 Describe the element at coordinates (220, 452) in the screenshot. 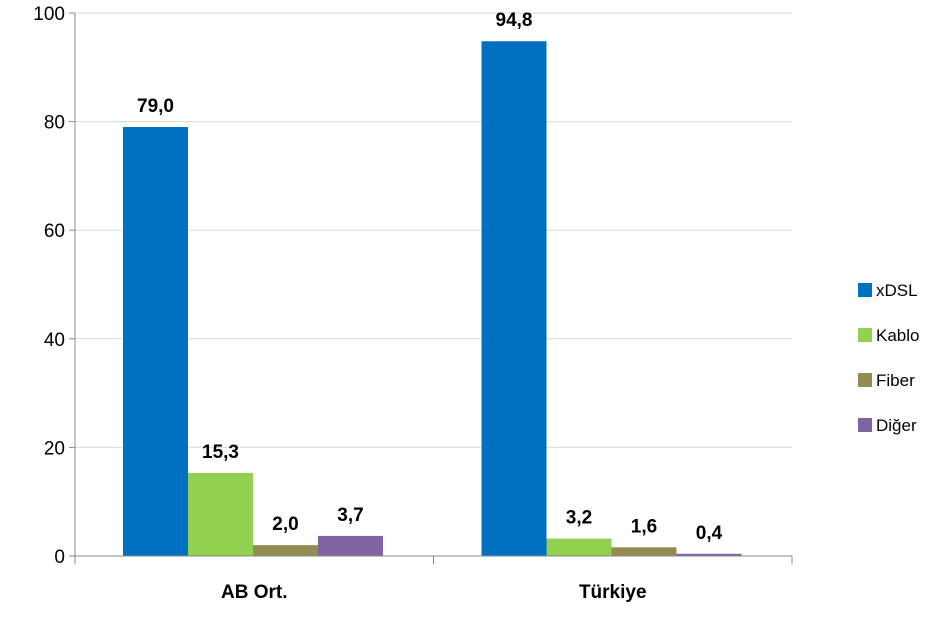

I see `data-label: 15,3` at that location.